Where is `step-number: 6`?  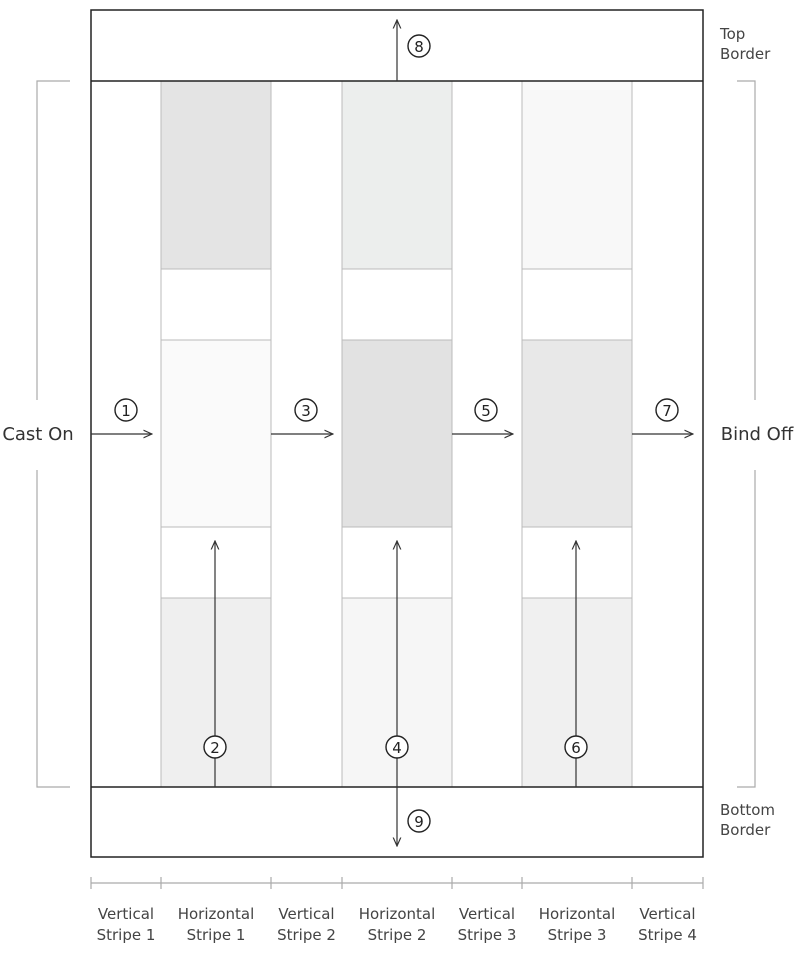 step-number: 6 is located at coordinates (576, 748).